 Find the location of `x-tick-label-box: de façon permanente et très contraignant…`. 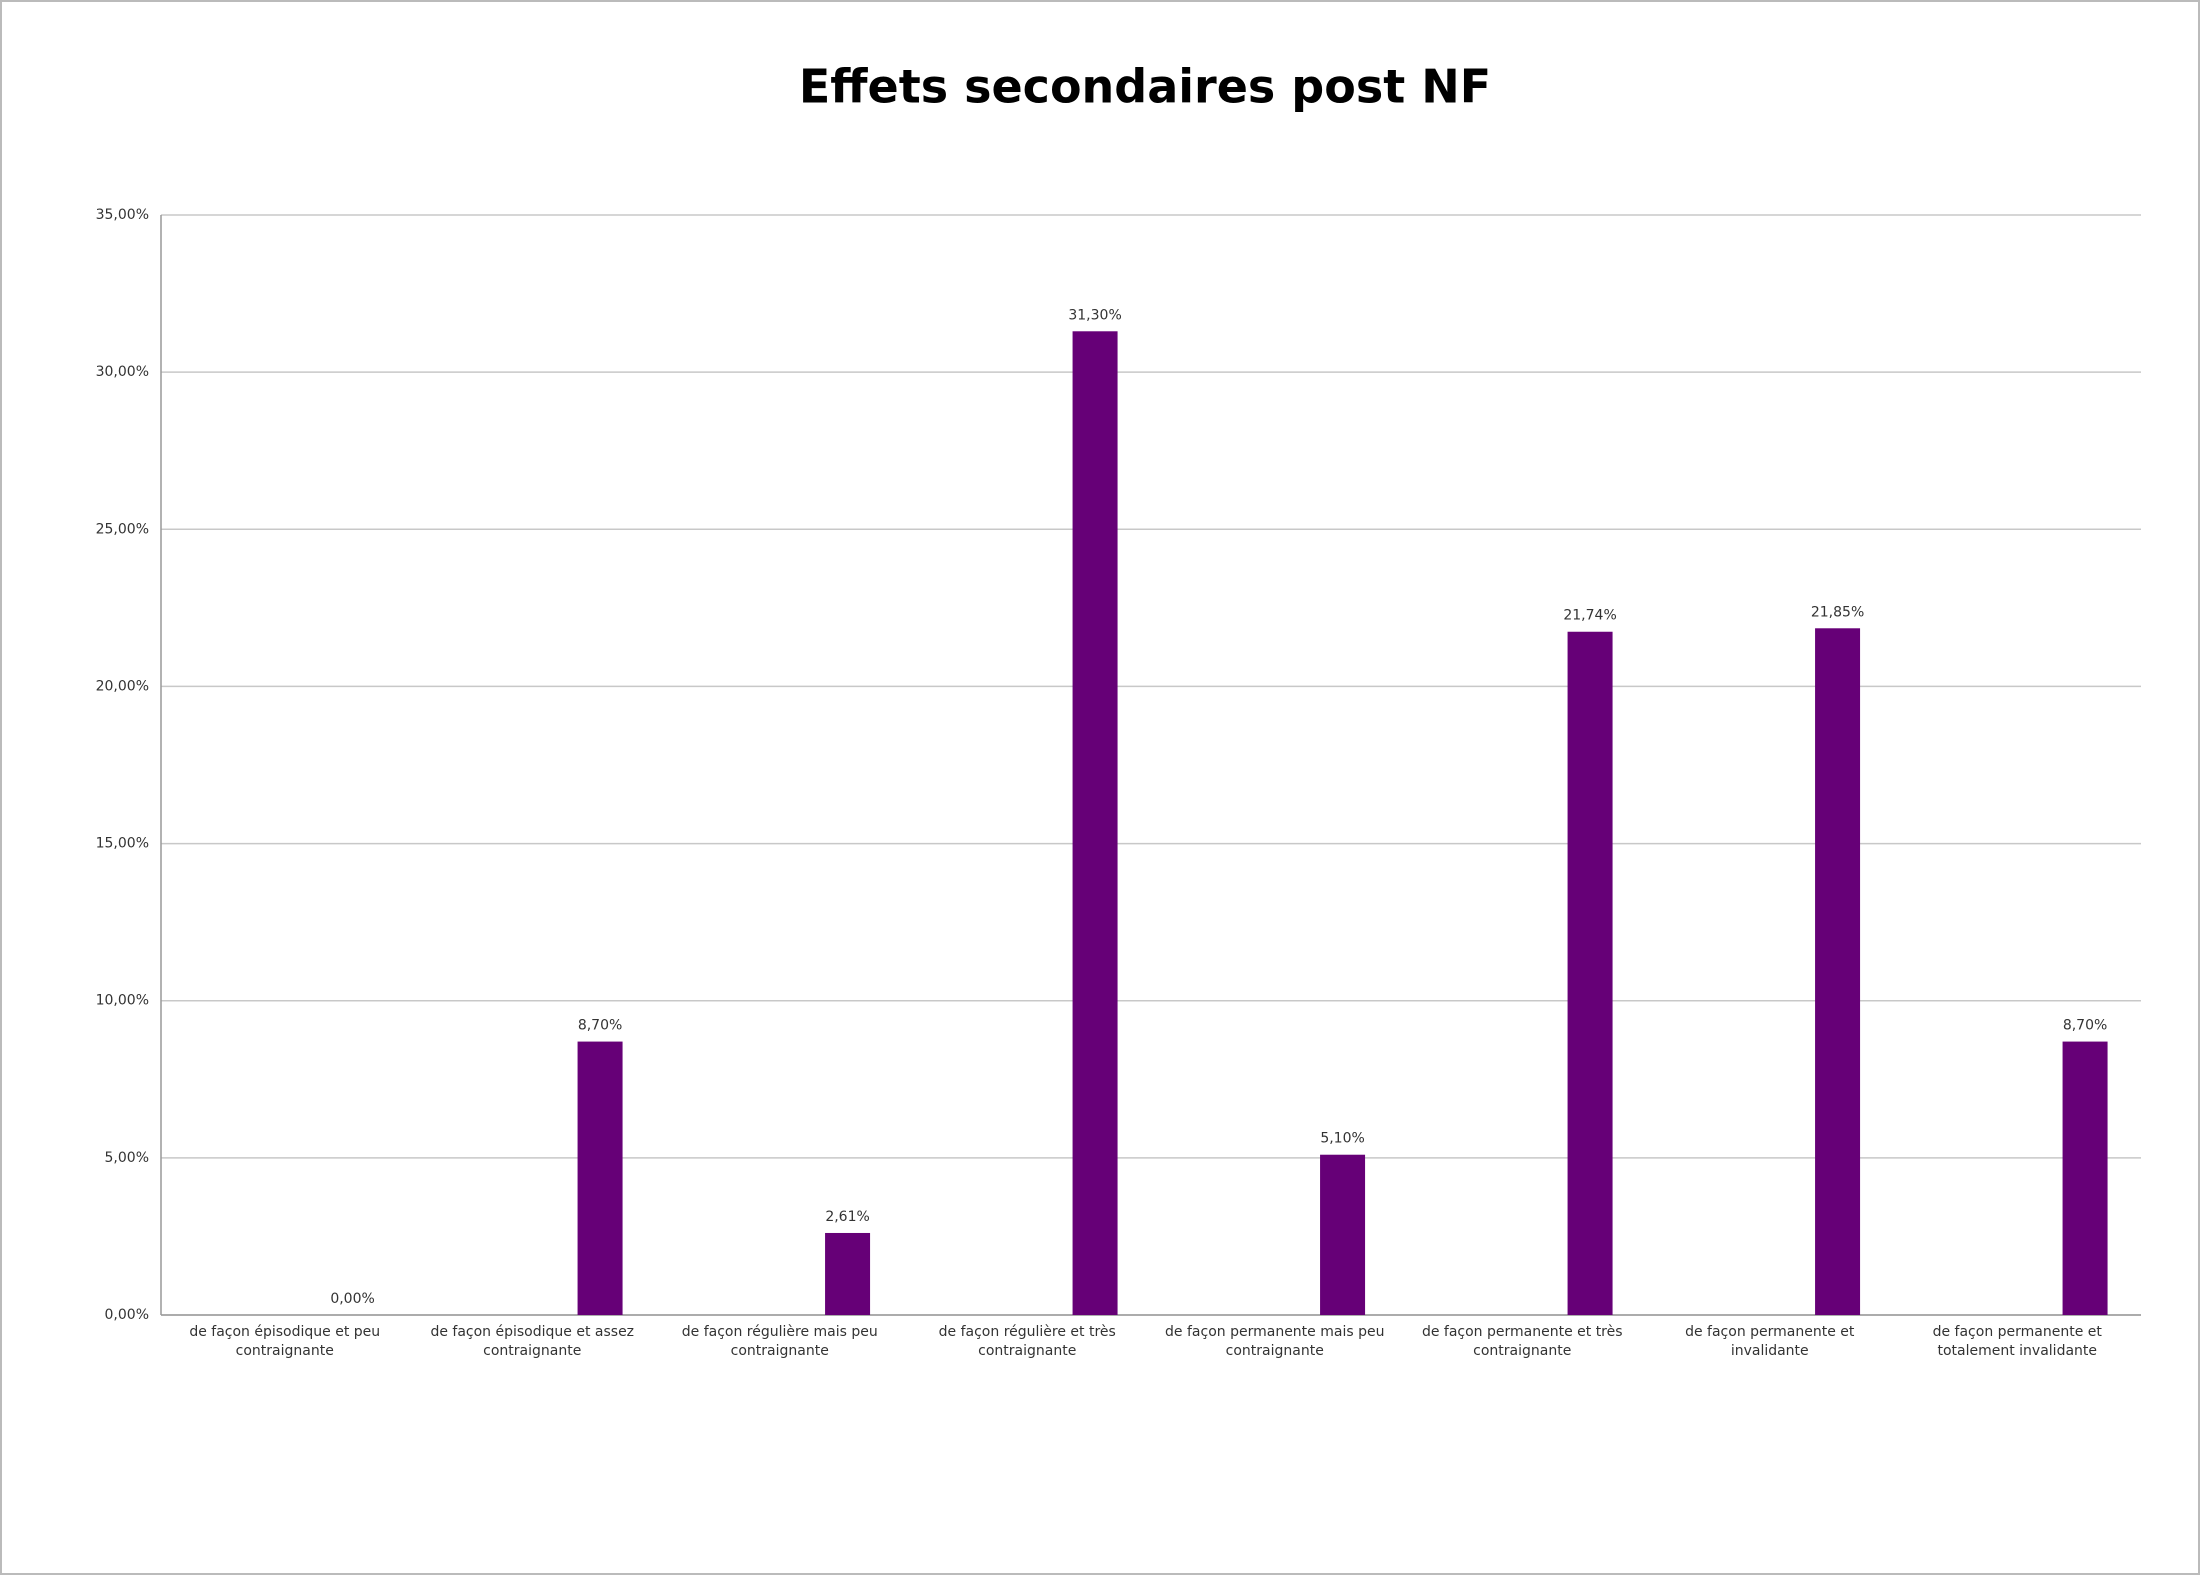

x-tick-label-box: de façon permanente et très contraignant… is located at coordinates (1522, 1341).